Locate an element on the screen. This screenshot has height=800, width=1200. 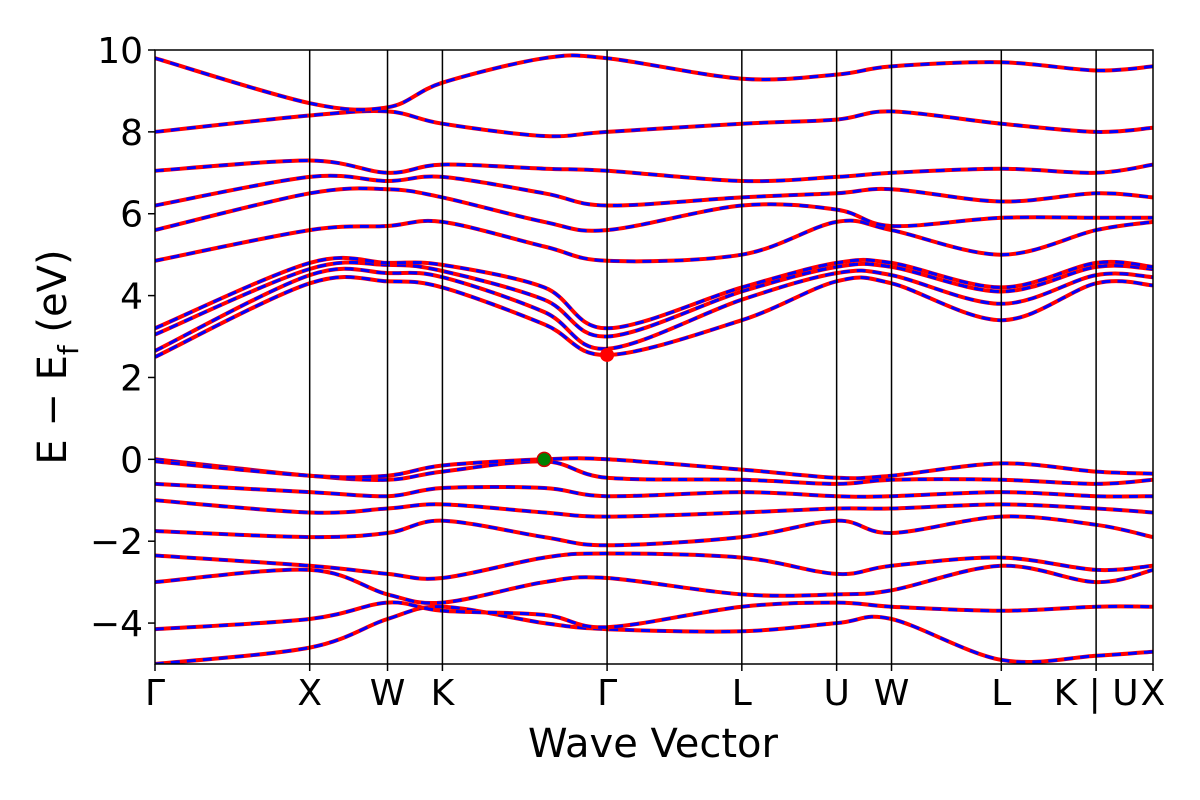
band-edge-markers is located at coordinates (575, 407).